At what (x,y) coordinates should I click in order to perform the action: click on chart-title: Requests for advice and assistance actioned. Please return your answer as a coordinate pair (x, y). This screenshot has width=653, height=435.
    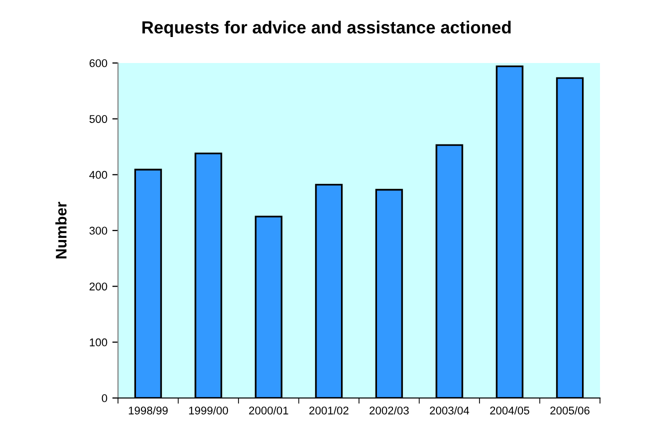
    Looking at the image, I should click on (326, 28).